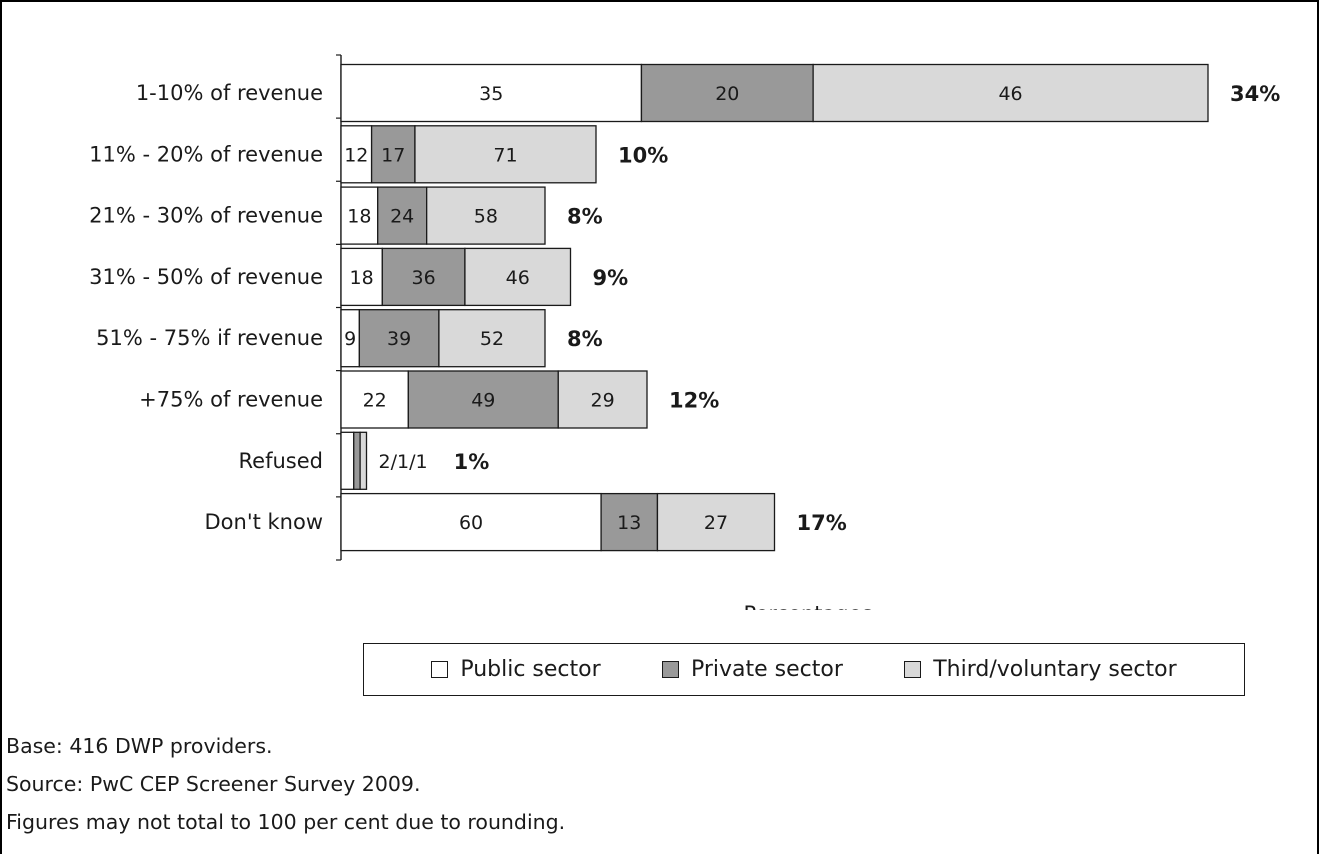  Describe the element at coordinates (206, 154) in the screenshot. I see `category-label: 11% - 20% of revenue` at that location.